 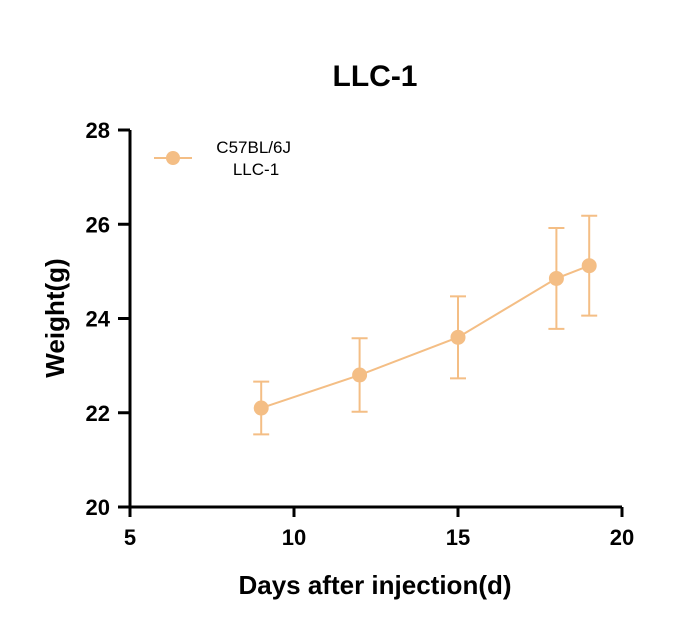 I want to click on legend-marker, so click(x=173, y=158).